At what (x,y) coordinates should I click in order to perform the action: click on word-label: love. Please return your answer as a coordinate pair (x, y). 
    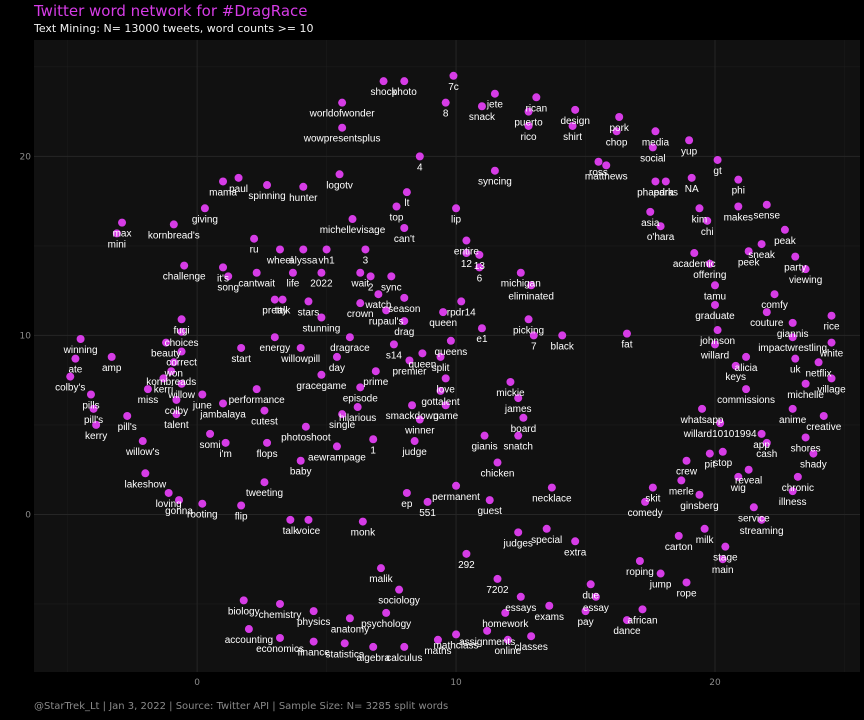
    Looking at the image, I should click on (446, 389).